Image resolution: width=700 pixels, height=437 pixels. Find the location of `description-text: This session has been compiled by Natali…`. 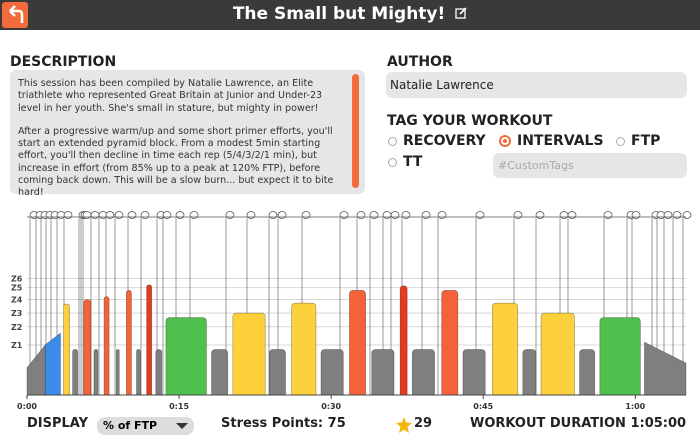

description-text: This session has been compiled by Natali… is located at coordinates (182, 144).